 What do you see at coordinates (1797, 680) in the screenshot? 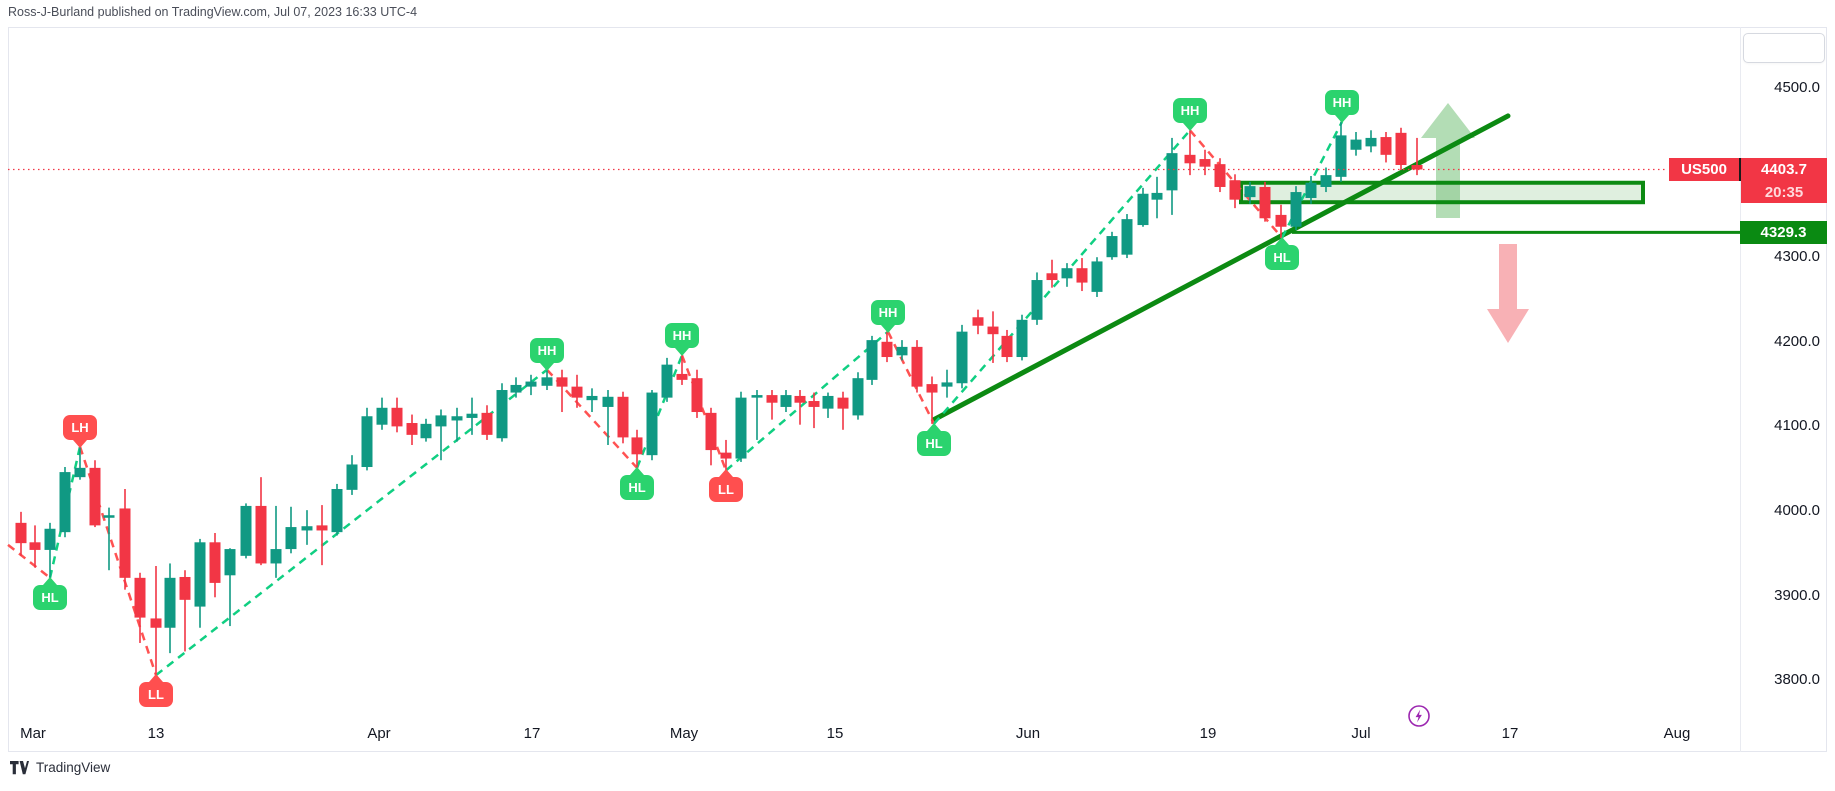
I see `price-tick-label: 3800.0` at bounding box center [1797, 680].